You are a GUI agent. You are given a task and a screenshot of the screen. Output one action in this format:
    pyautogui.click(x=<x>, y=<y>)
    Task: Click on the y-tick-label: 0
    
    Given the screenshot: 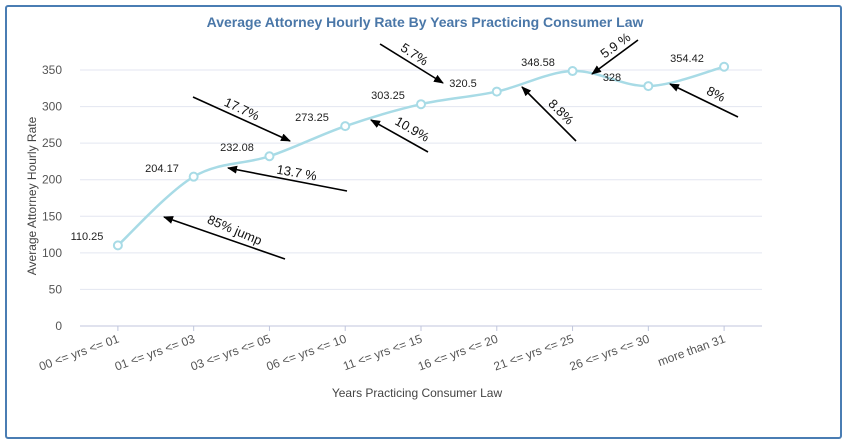 What is the action you would take?
    pyautogui.click(x=58, y=326)
    